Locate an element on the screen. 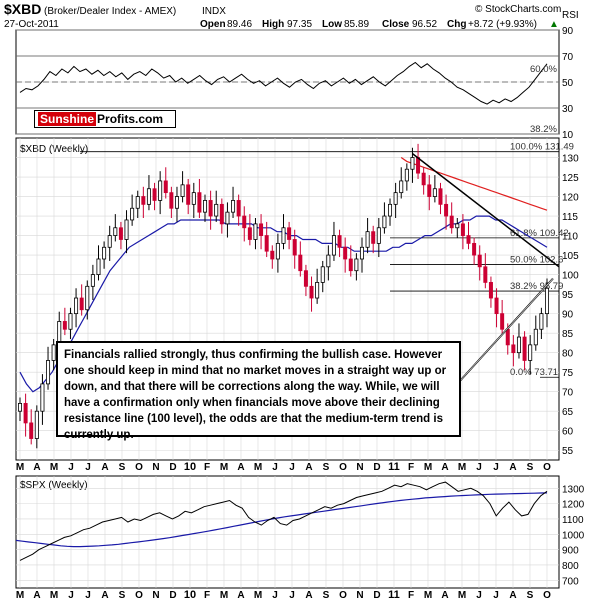 The width and height of the screenshot is (602, 602). rsi-tick-labels: 10 30 50 70 90 is located at coordinates (568, 83).